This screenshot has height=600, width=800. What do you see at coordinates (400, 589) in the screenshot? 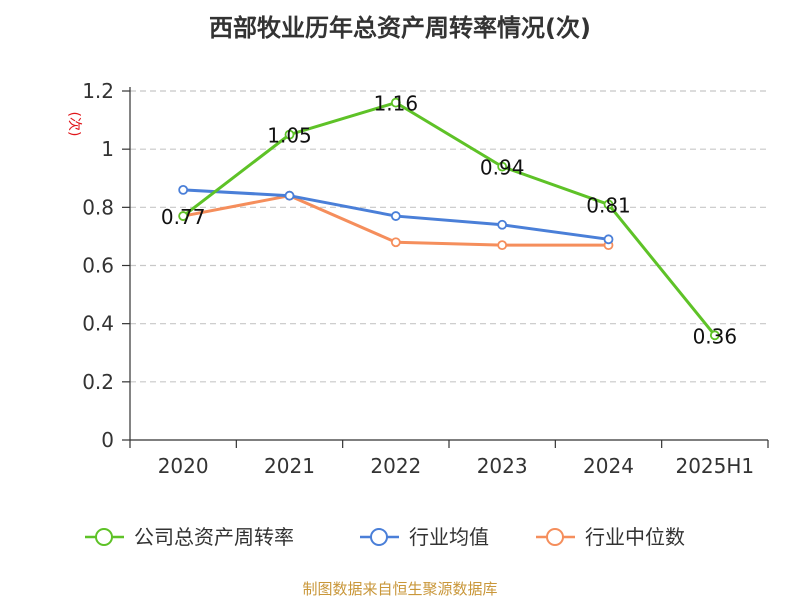
I see `source-note: 制图数据来自恒生聚源数据库` at bounding box center [400, 589].